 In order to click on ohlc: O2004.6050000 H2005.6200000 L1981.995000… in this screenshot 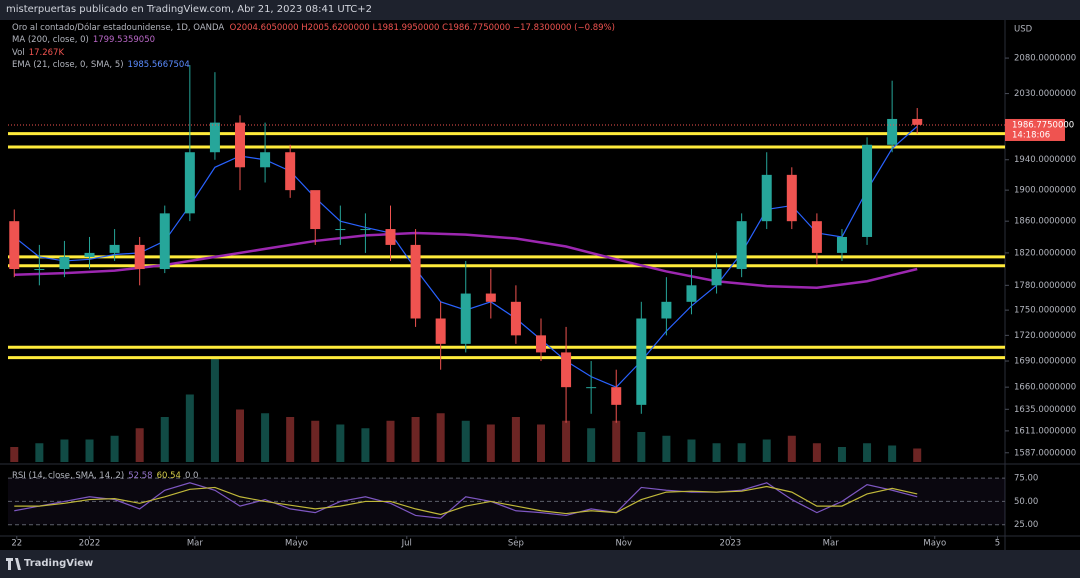, I will do `click(422, 28)`.